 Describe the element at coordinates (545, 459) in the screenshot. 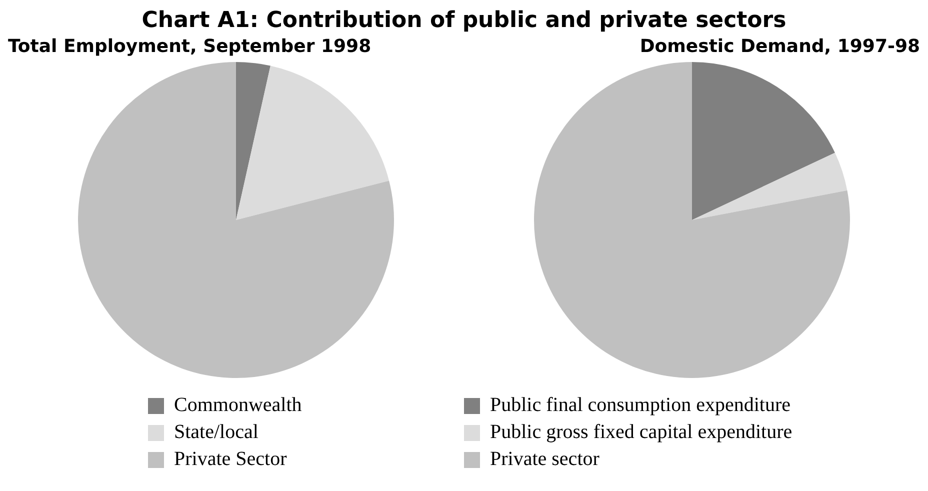

I see `legend-label: Private sector` at that location.